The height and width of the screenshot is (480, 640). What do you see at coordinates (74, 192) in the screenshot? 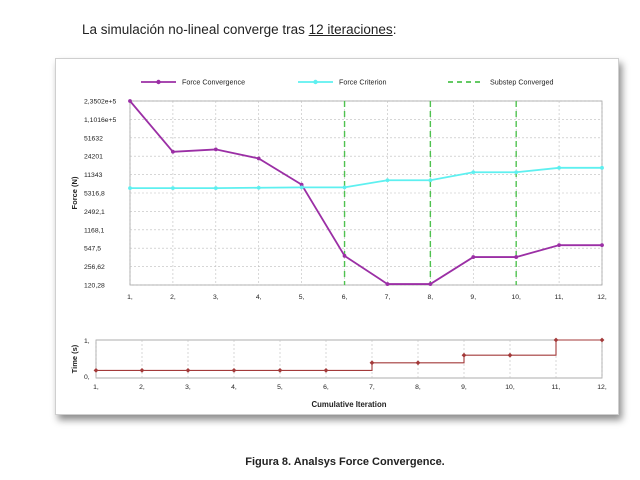
I see `y-axis-label: Force (N)` at bounding box center [74, 192].